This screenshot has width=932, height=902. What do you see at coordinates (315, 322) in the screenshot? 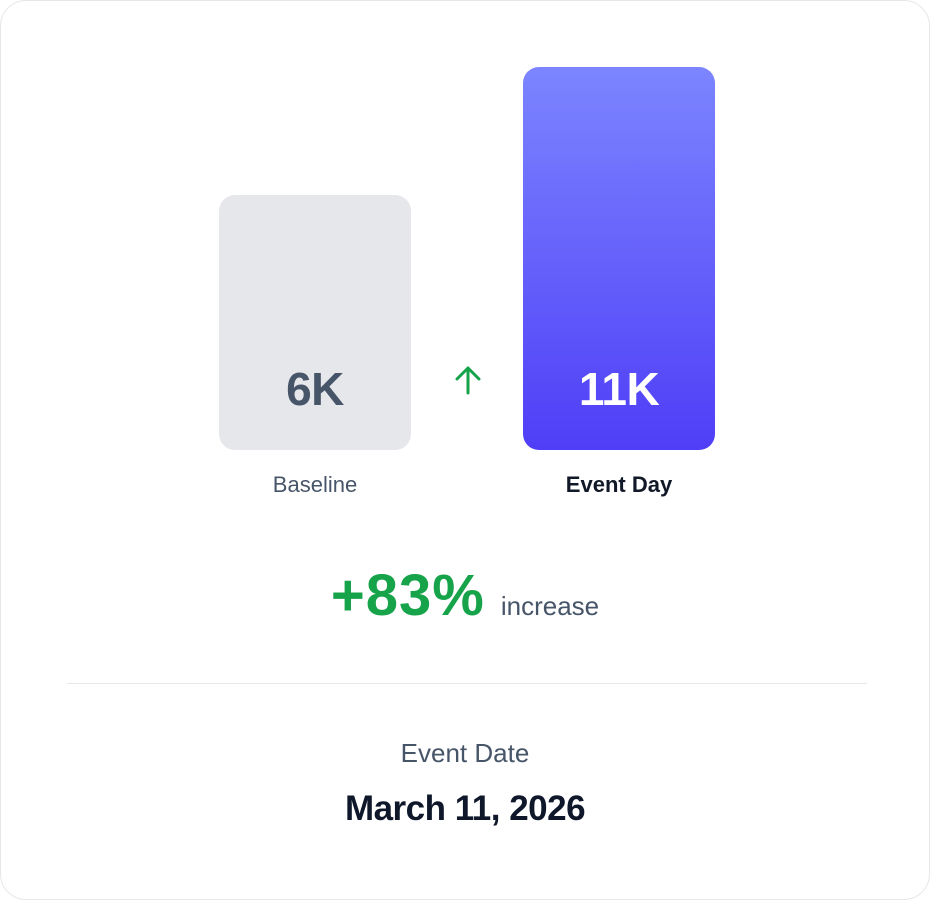
I see `bar-baseline: 6K` at bounding box center [315, 322].